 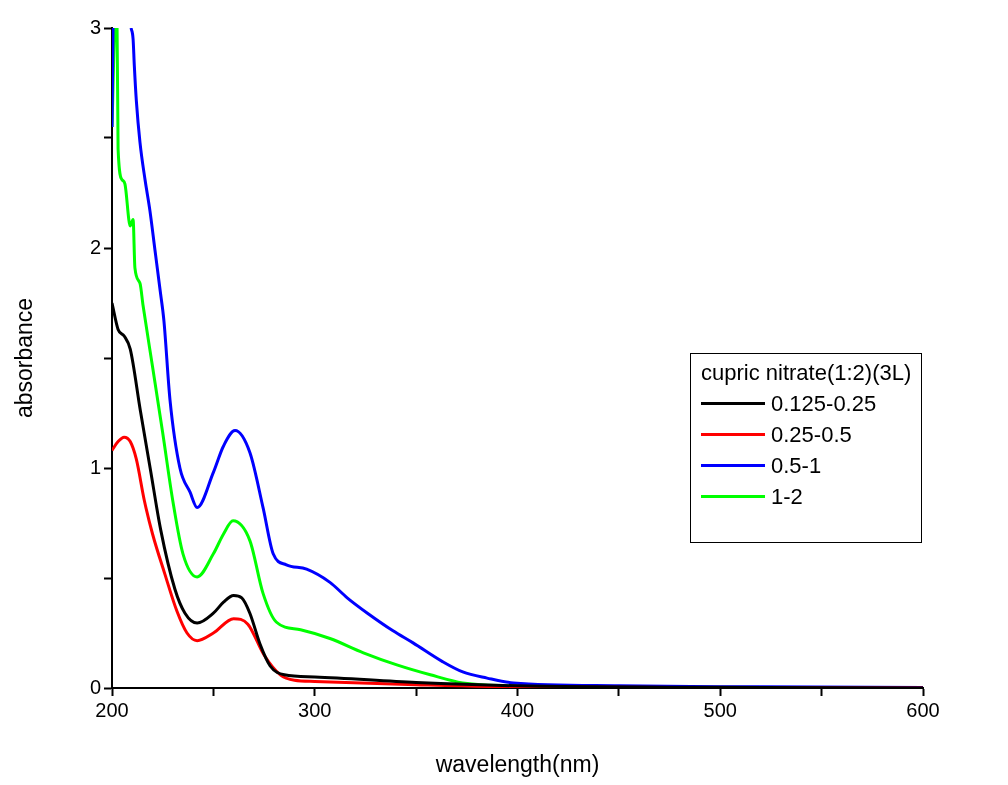 What do you see at coordinates (806, 373) in the screenshot?
I see `legend-title: cupric nitrate(1:2)(3L)` at bounding box center [806, 373].